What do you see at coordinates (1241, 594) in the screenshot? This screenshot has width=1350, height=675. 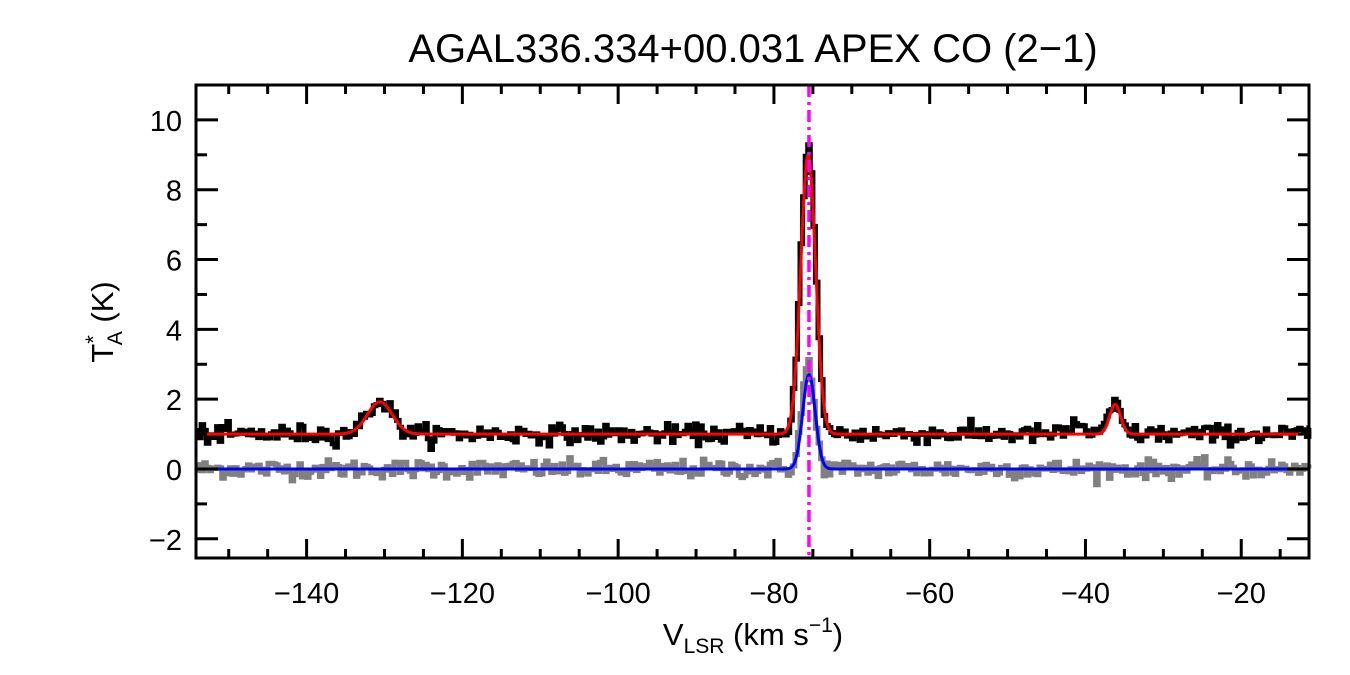 I see `x-tick-label: −20` at bounding box center [1241, 594].